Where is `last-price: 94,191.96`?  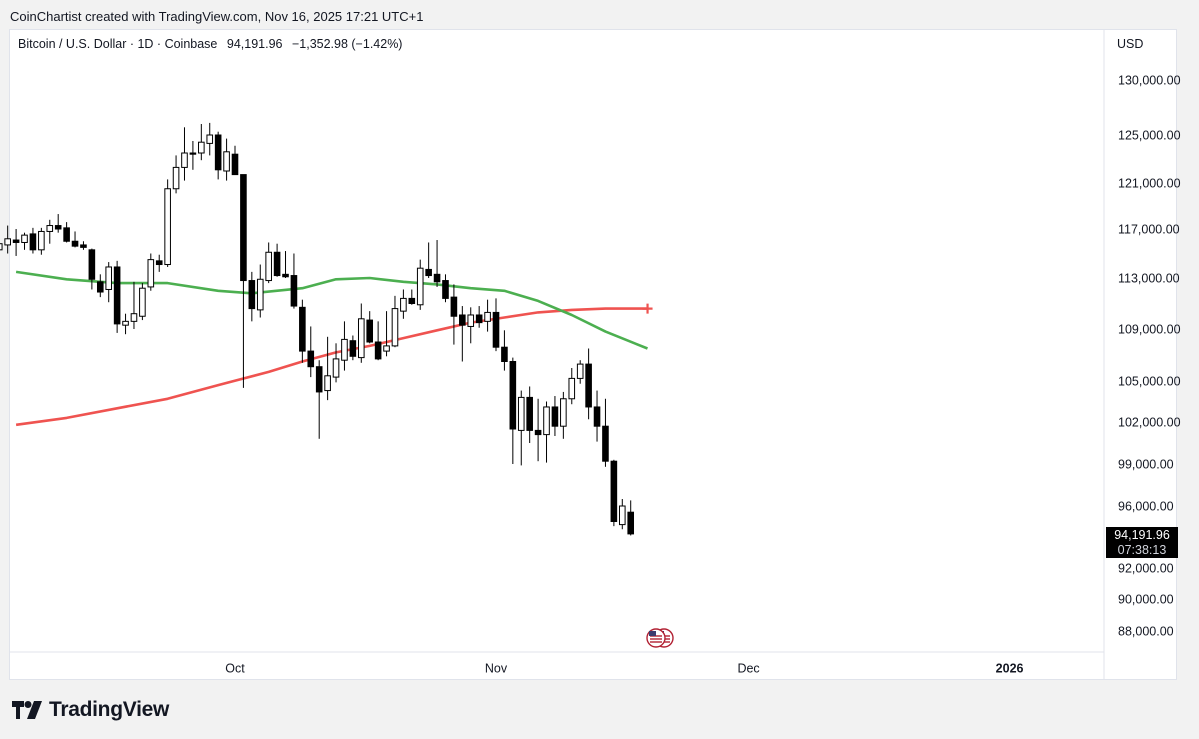 last-price: 94,191.96 is located at coordinates (254, 44).